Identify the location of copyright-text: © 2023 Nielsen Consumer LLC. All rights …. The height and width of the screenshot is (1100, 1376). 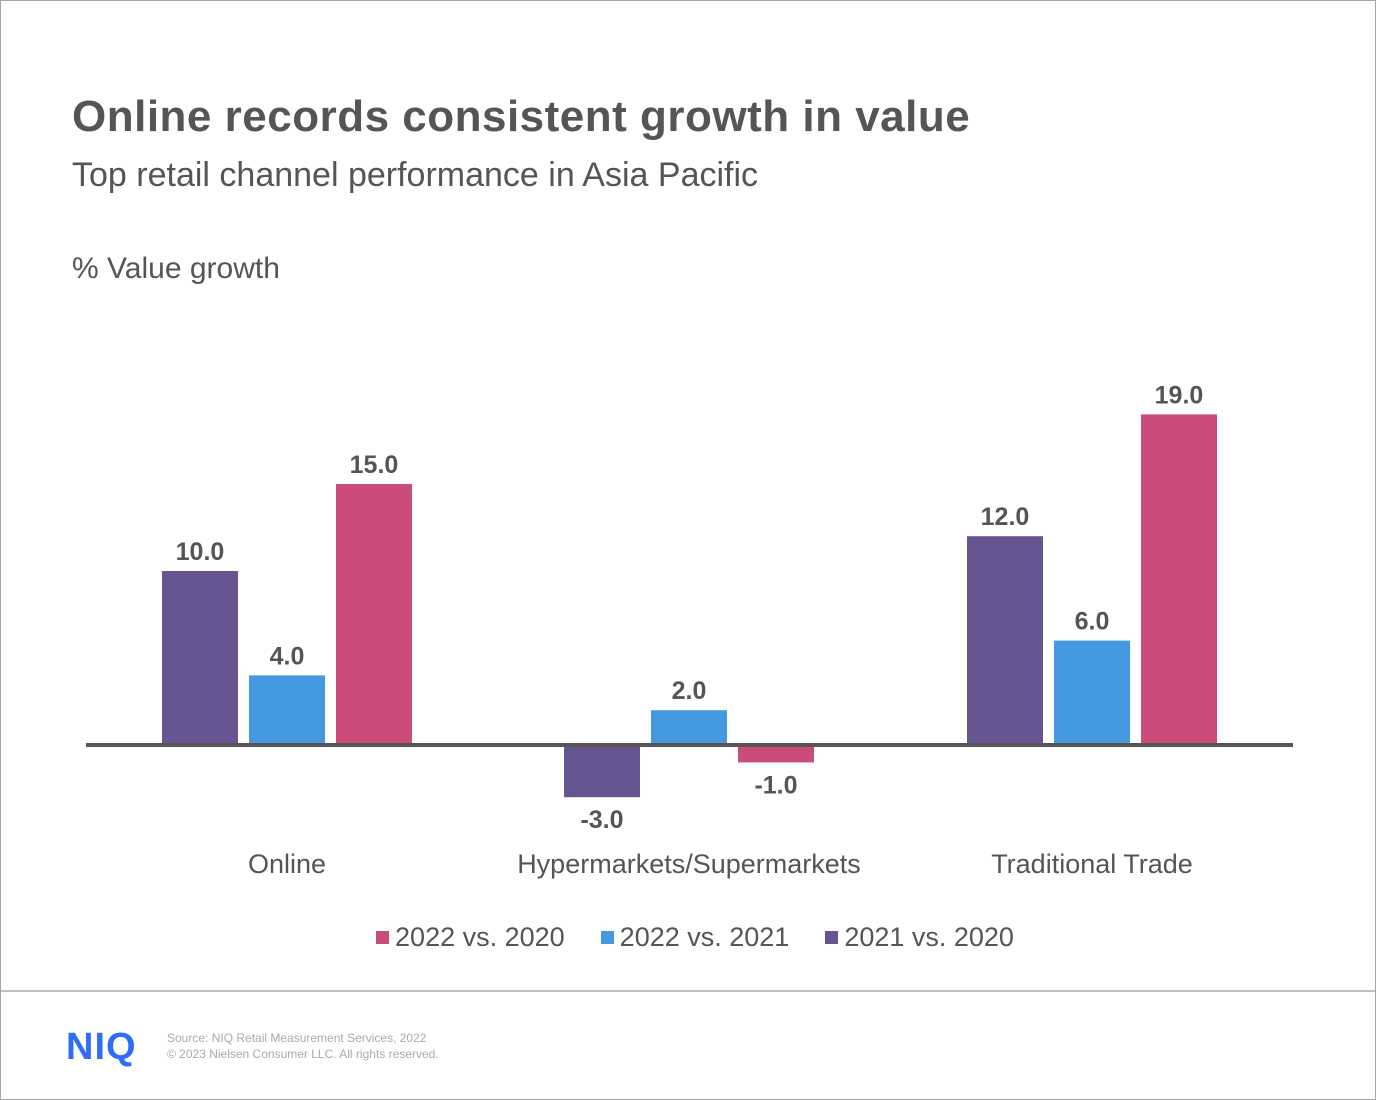
(303, 1054).